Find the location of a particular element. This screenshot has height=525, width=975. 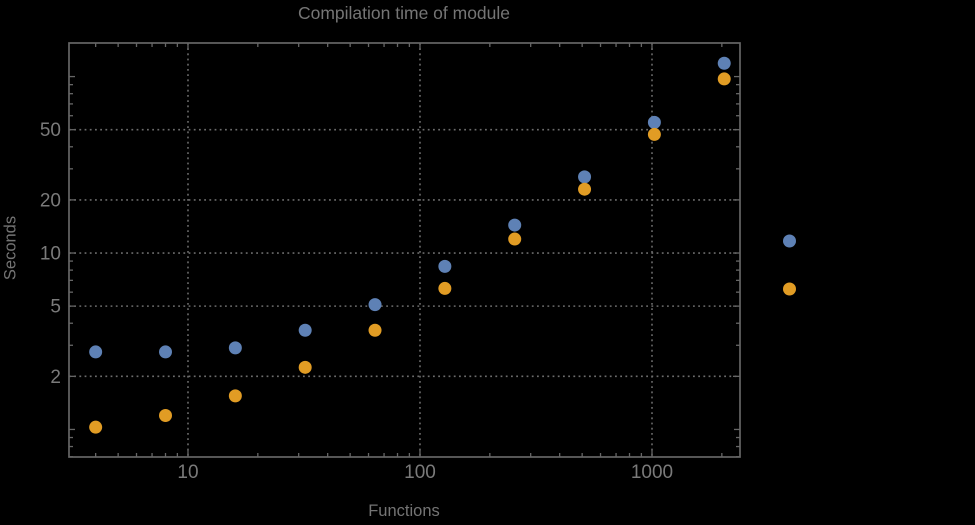

chart-title: Compilation time of module is located at coordinates (404, 13).